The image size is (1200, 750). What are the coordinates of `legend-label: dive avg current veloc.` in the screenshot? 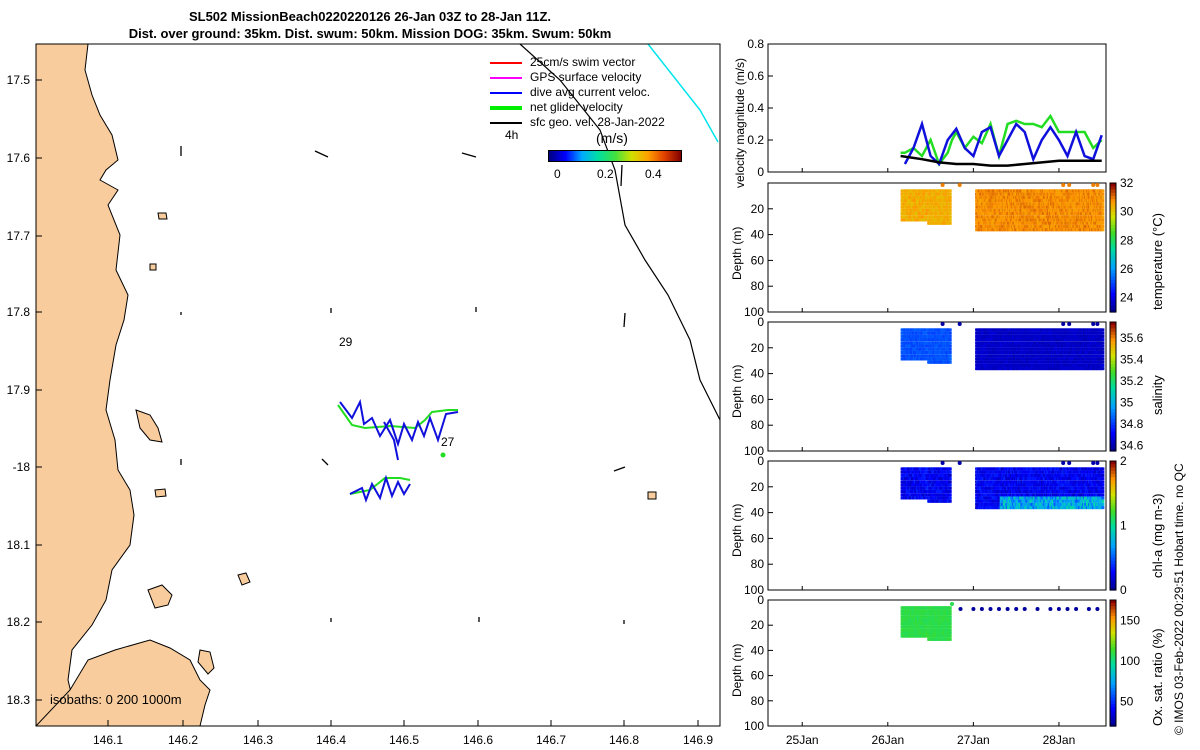 It's located at (590, 92).